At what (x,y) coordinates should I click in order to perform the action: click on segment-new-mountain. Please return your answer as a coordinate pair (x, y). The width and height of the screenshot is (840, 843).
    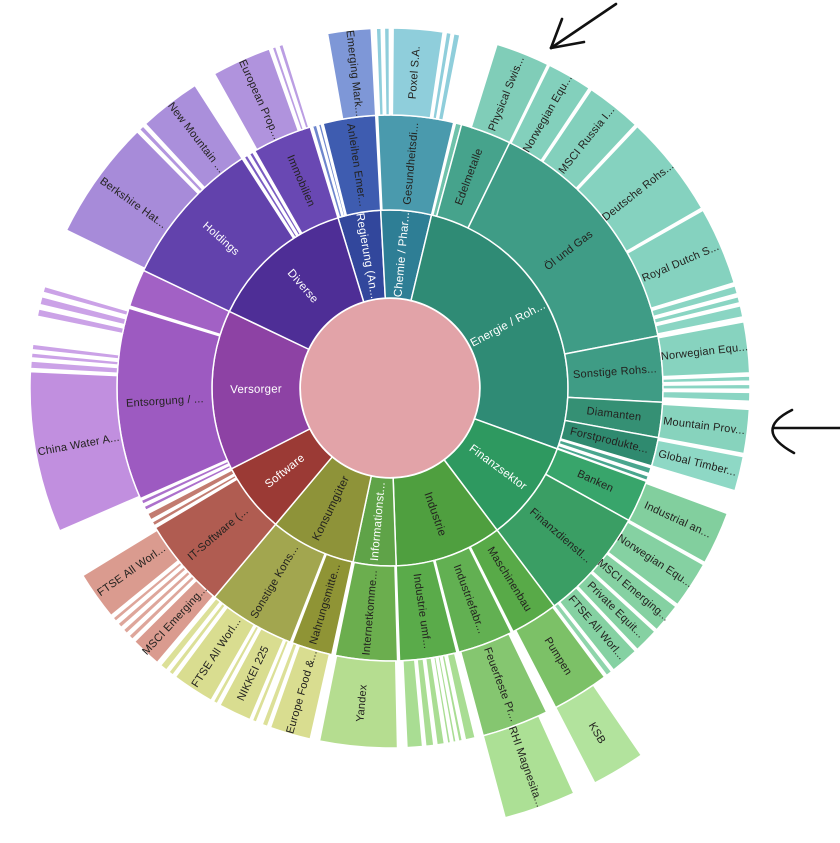
    Looking at the image, I should click on (193, 136).